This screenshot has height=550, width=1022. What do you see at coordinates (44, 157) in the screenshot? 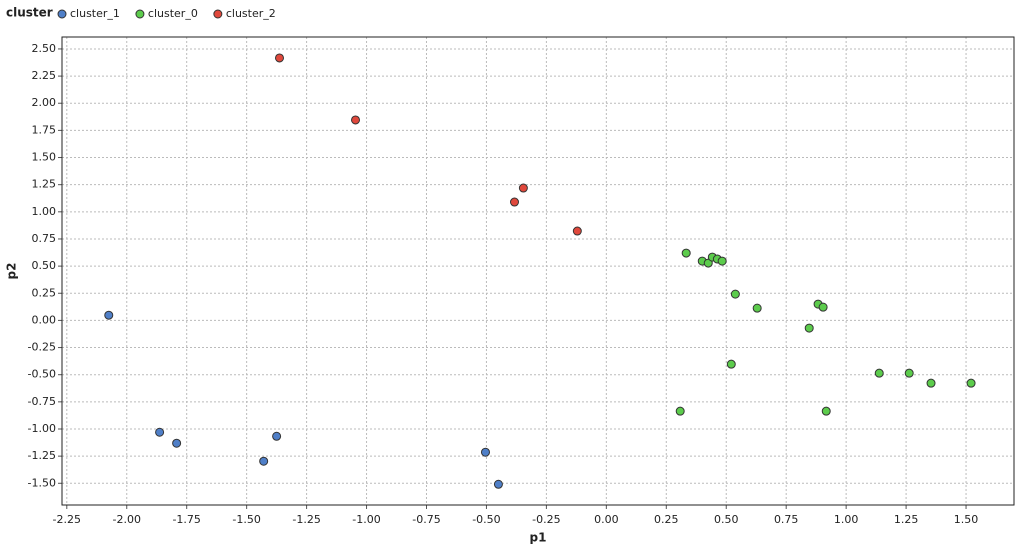
I see `y-tick-label: 1.50` at bounding box center [44, 157].